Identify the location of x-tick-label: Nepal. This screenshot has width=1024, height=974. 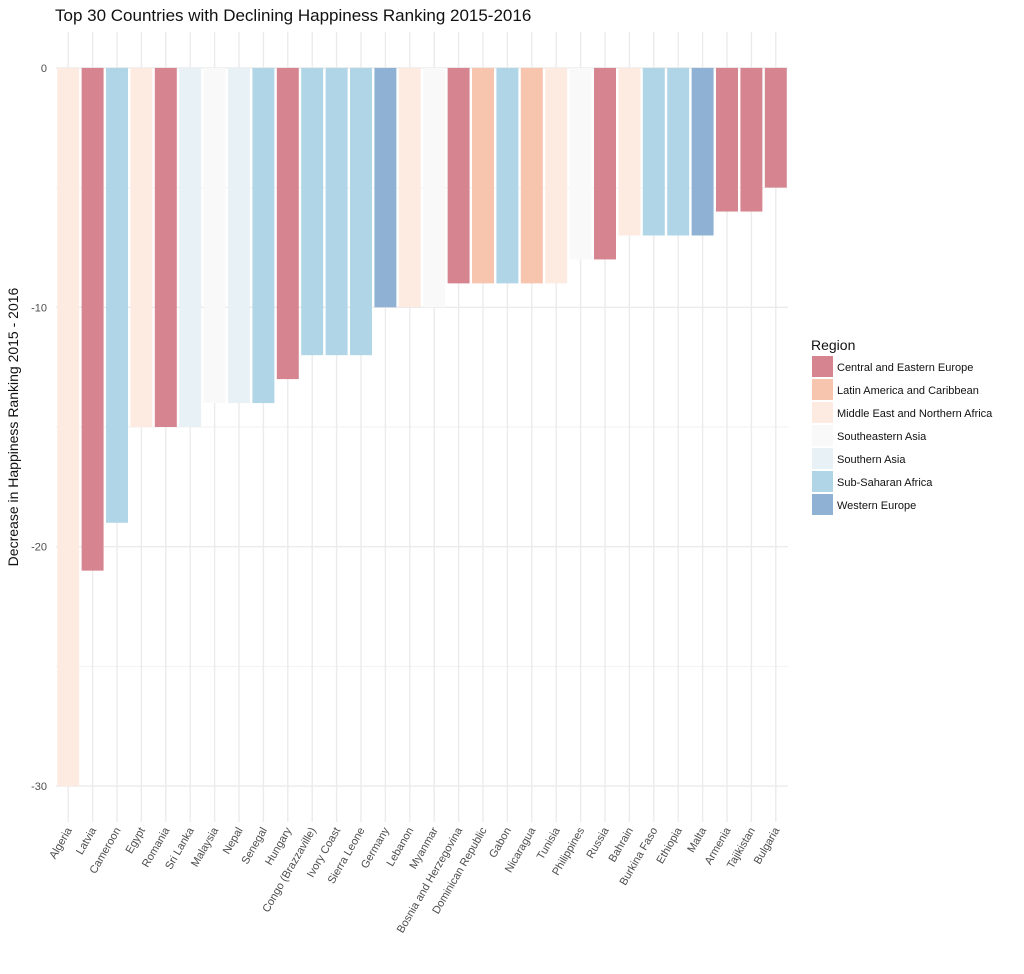
(233, 841).